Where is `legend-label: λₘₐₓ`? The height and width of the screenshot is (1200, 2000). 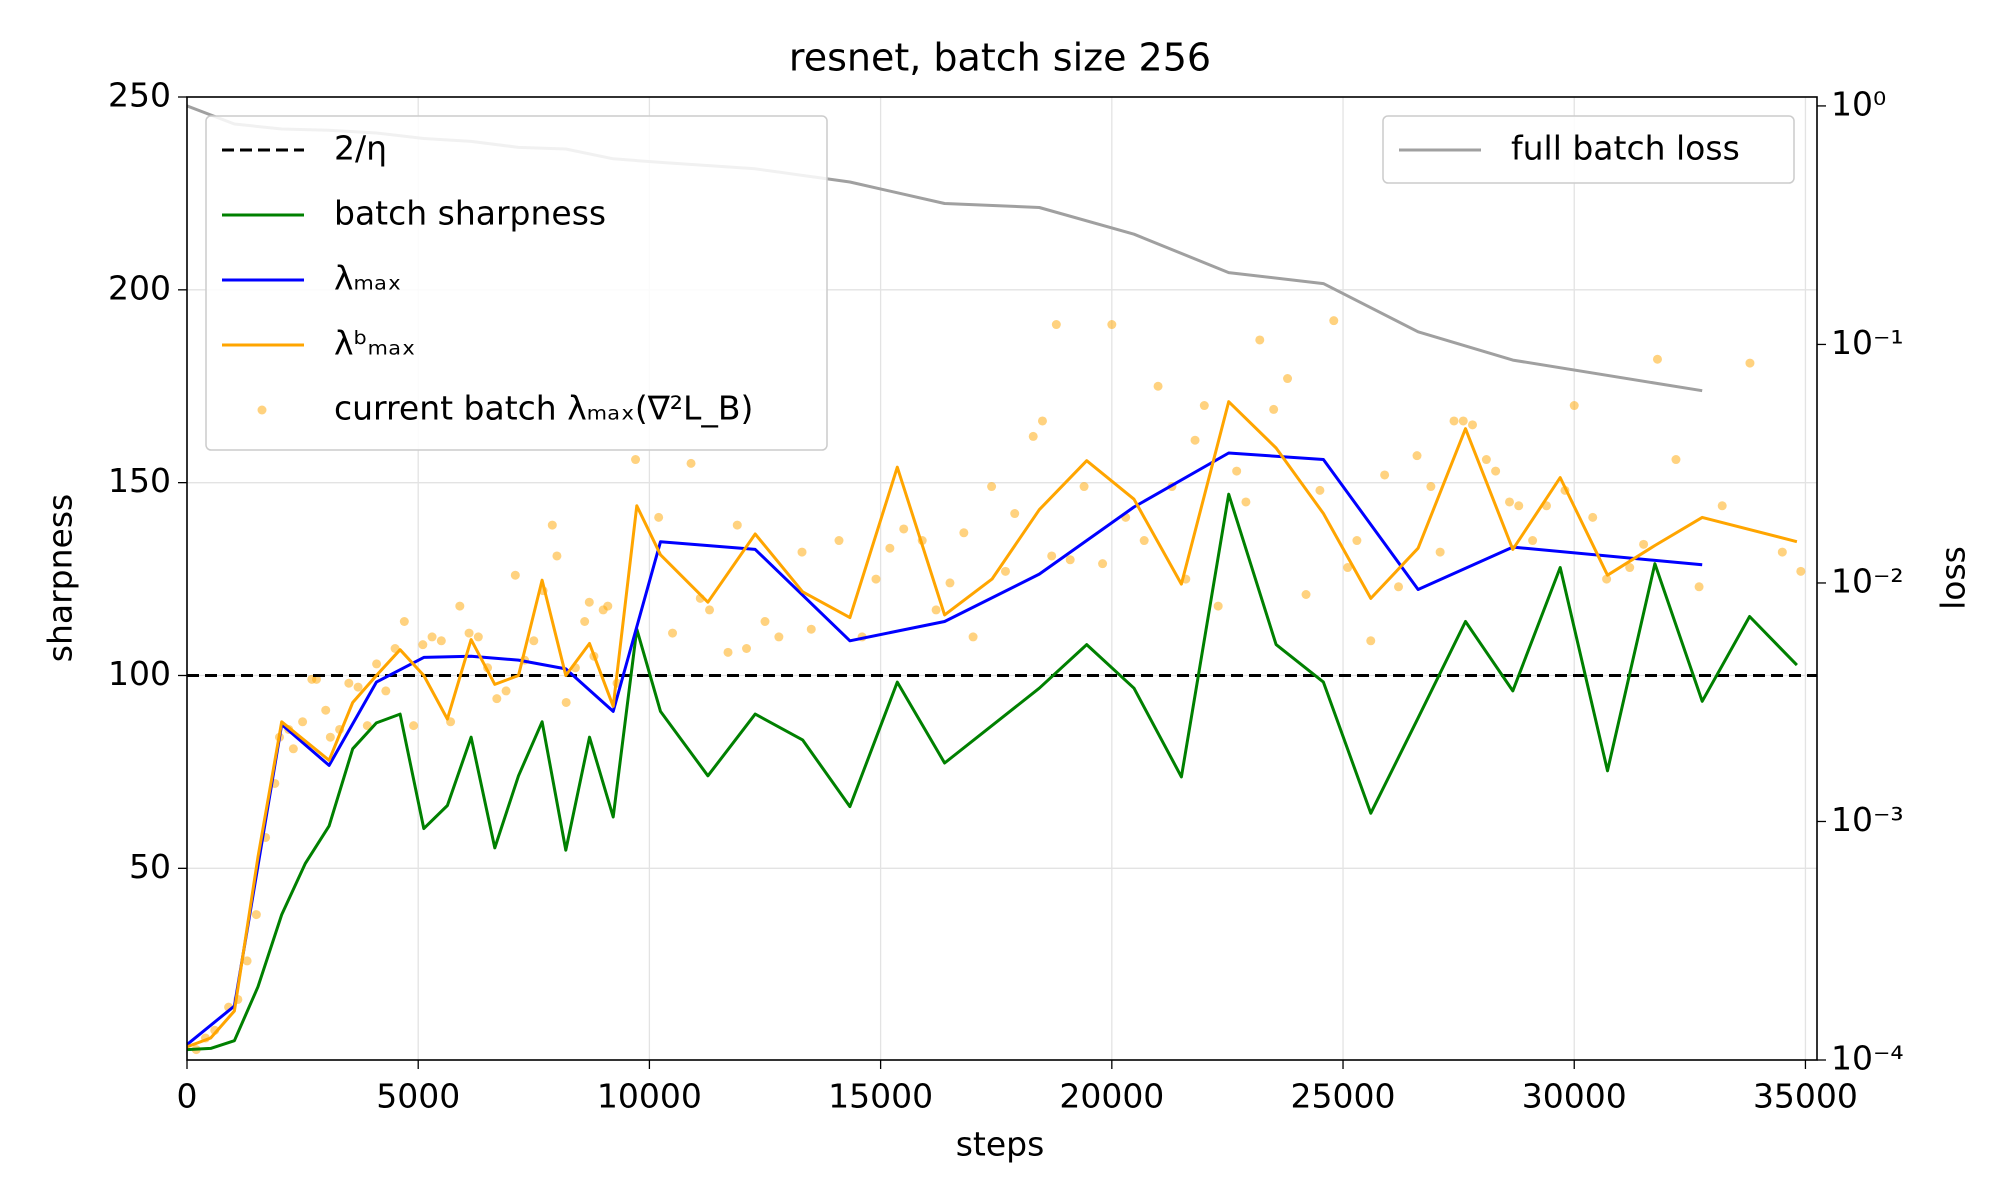 legend-label: λₘₐₓ is located at coordinates (368, 278).